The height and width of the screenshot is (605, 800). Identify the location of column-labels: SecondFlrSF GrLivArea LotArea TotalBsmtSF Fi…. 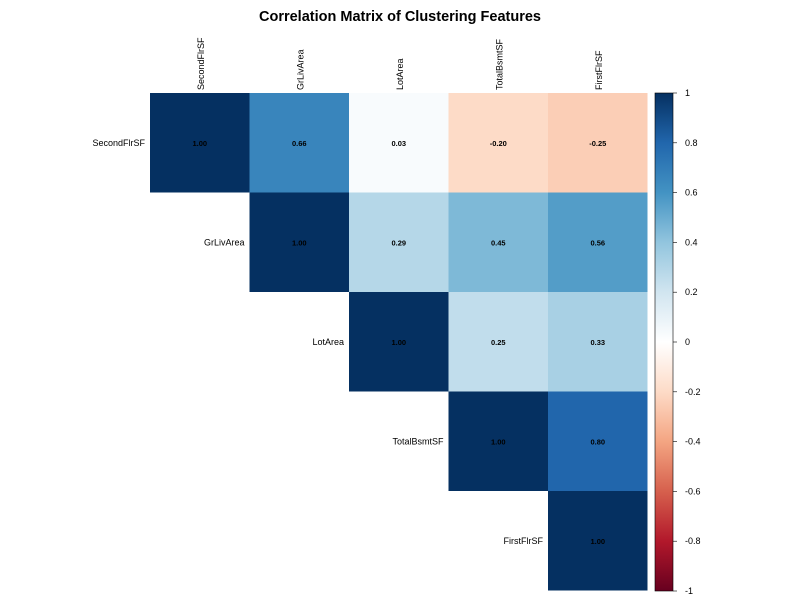
(400, 63).